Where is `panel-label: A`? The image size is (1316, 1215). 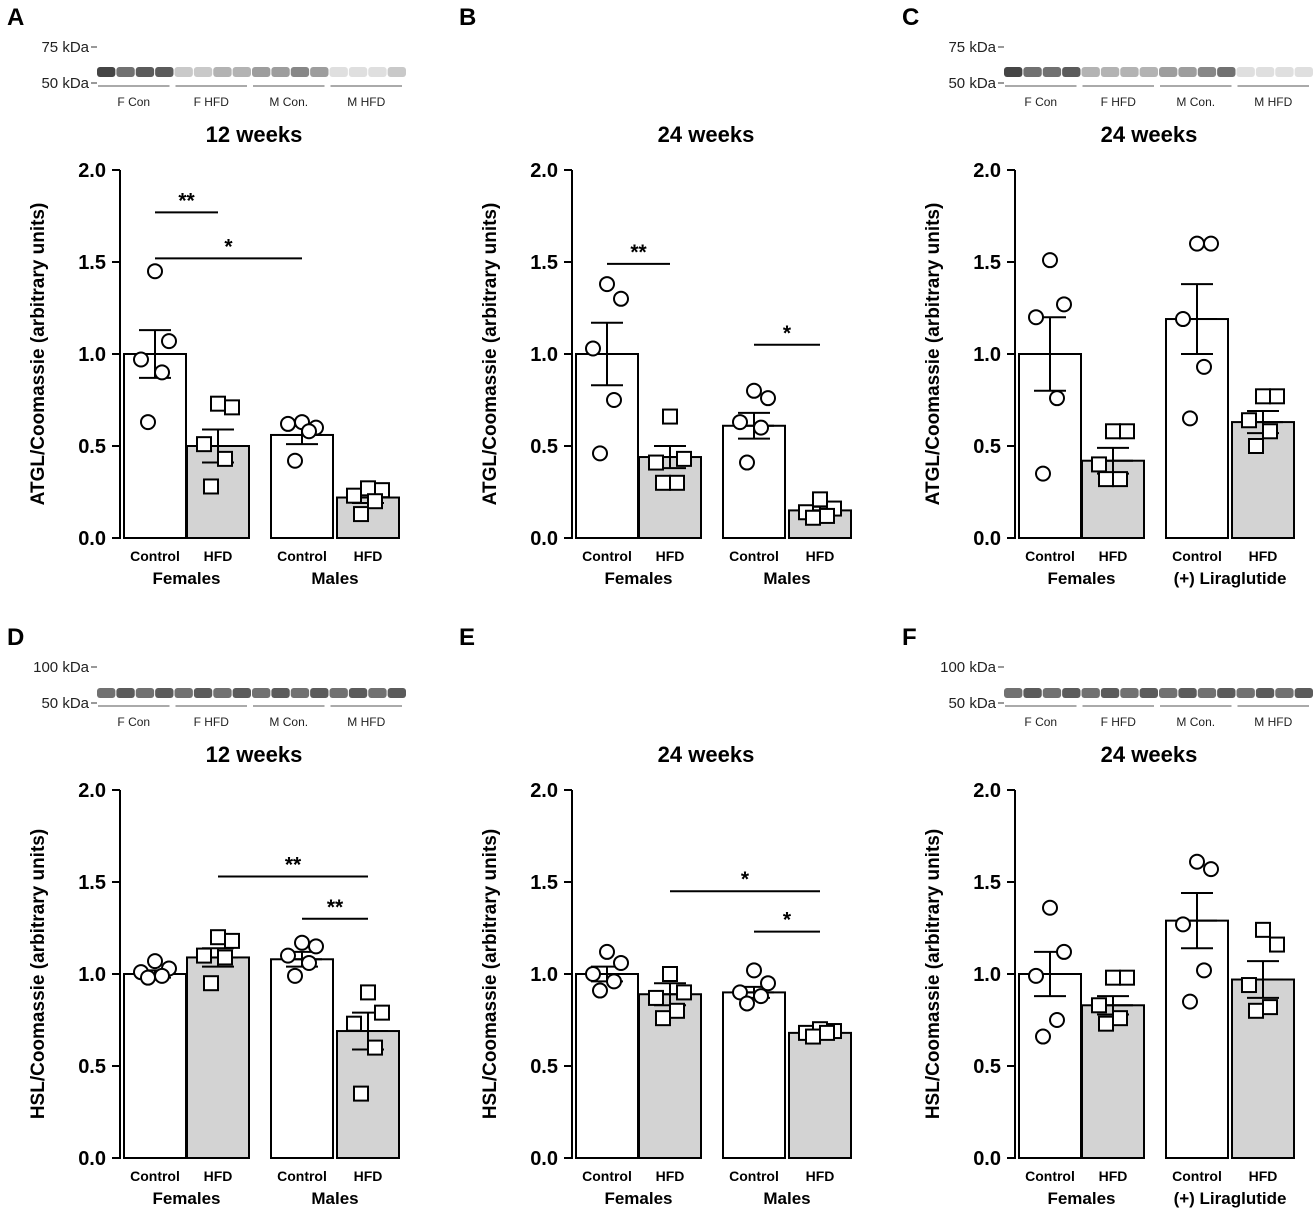
panel-label: A is located at coordinates (15, 17).